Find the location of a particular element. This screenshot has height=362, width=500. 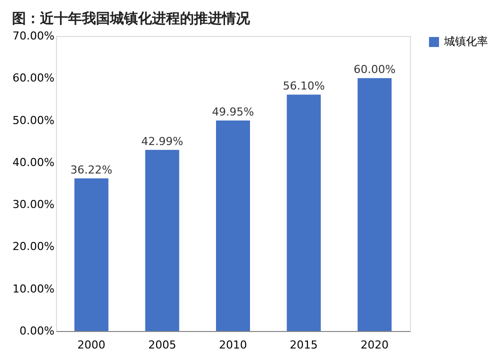

text: 42.99% is located at coordinates (162, 141).